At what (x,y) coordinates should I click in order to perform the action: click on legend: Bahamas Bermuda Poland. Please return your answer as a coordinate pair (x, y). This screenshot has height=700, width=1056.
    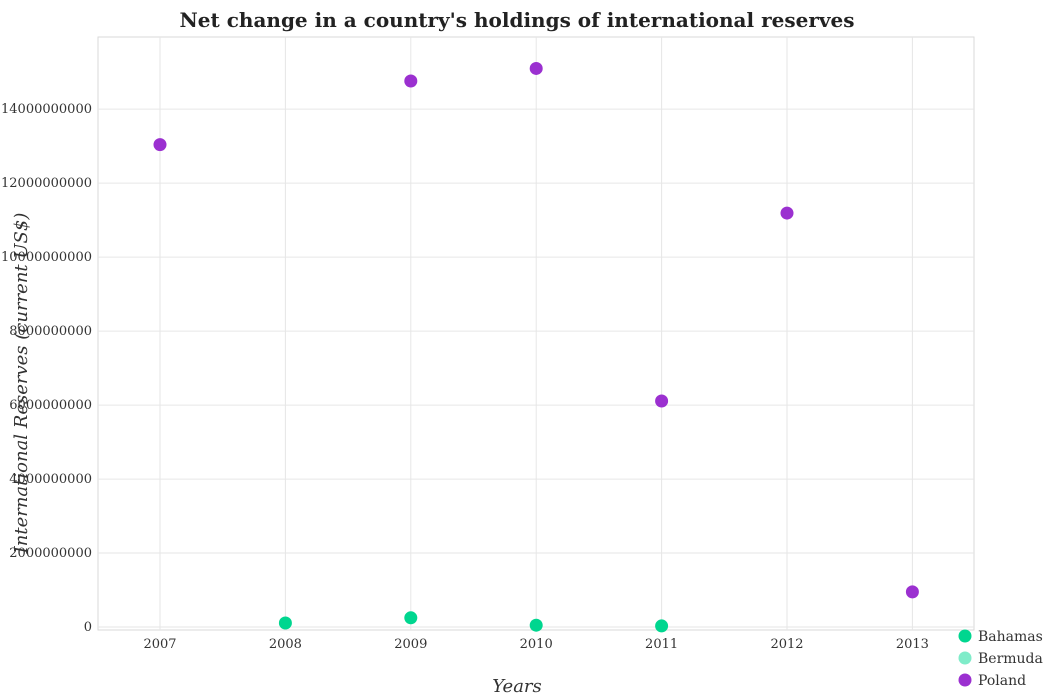
    Looking at the image, I should click on (1000, 659).